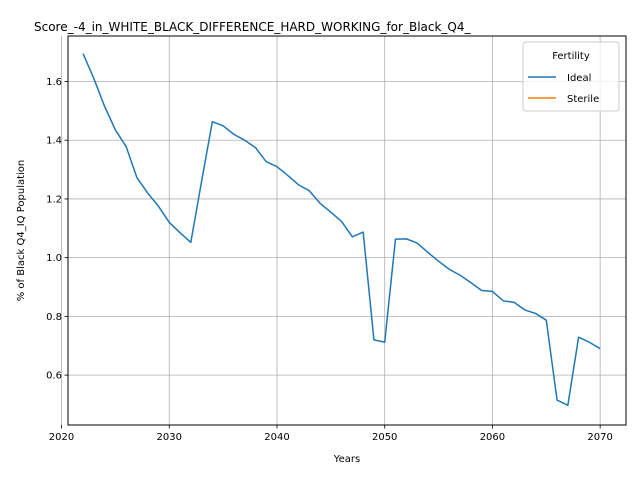 The image size is (640, 480). What do you see at coordinates (54, 258) in the screenshot?
I see `y-tick-label: 1.0` at bounding box center [54, 258].